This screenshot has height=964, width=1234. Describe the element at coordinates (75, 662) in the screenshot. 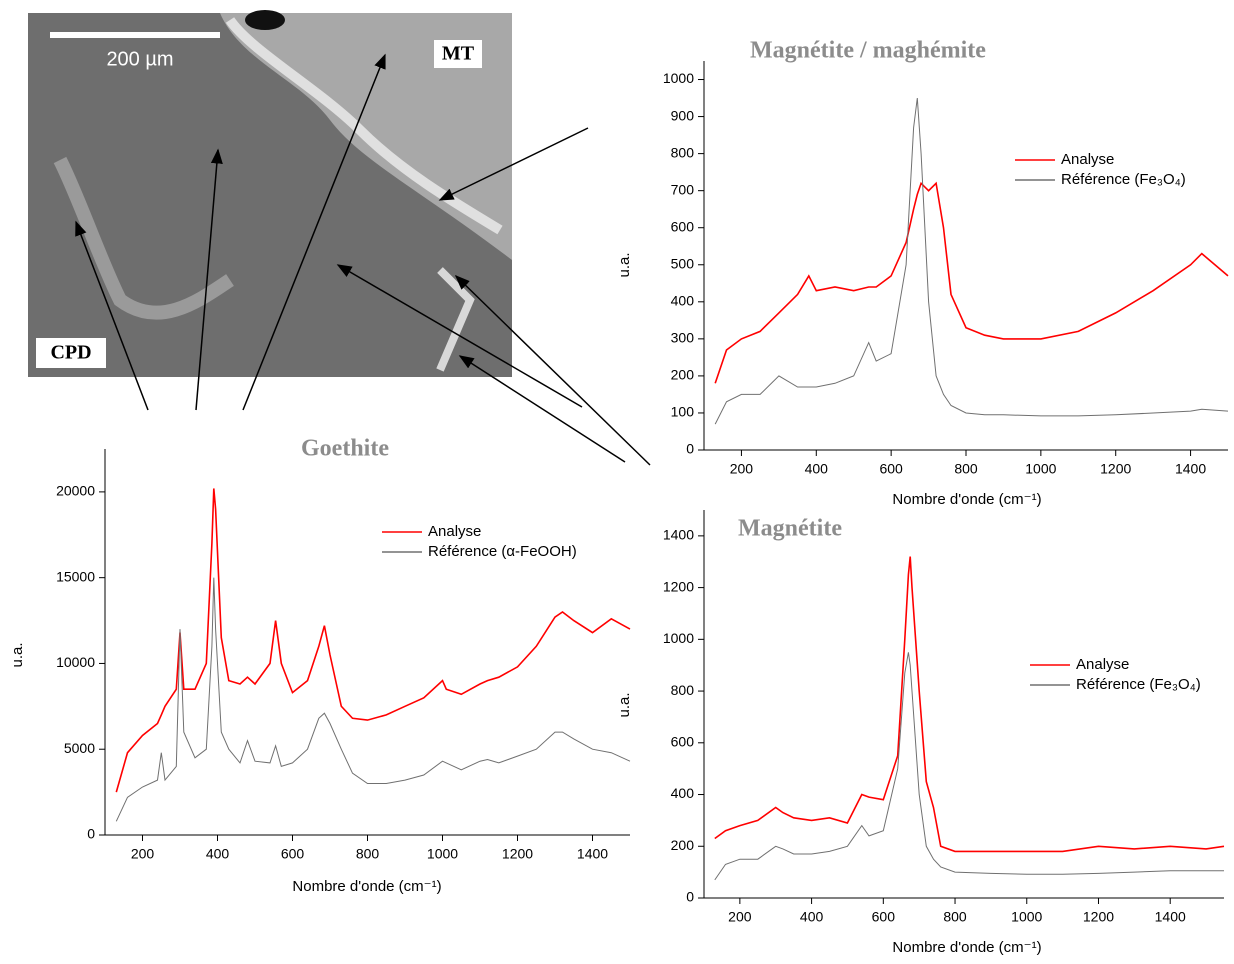

I see `y-tick-label: 10000` at that location.